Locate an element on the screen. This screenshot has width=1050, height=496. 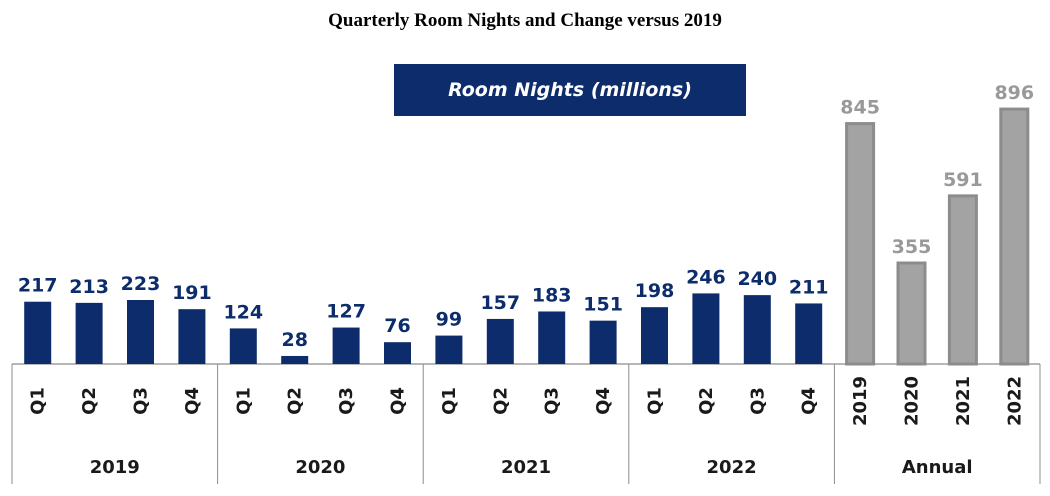
bar-2020-q1 is located at coordinates (243, 346).